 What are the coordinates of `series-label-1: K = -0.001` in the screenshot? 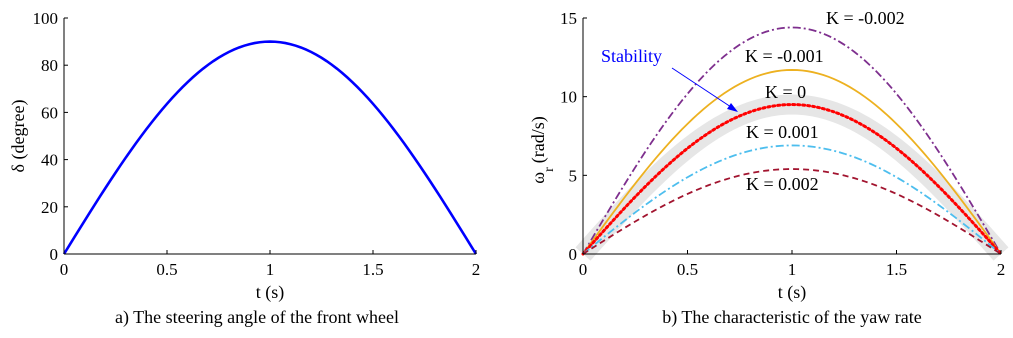 It's located at (784, 56).